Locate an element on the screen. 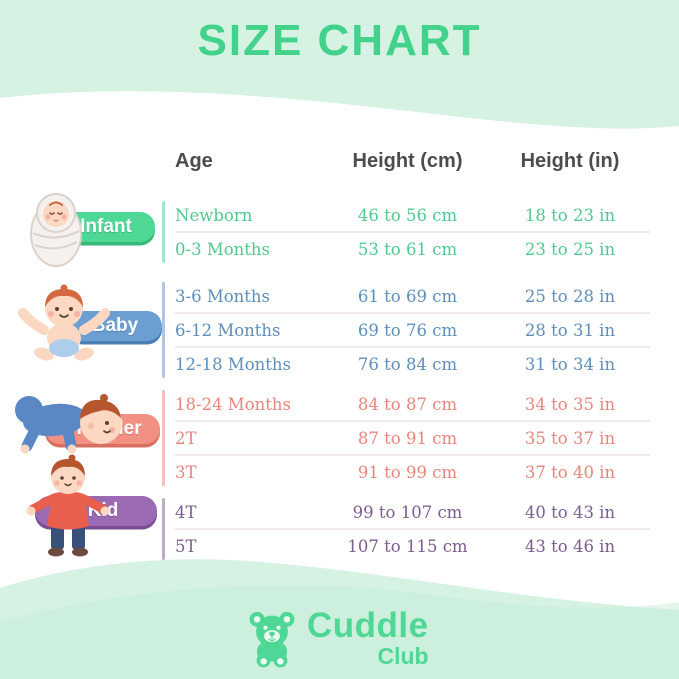 This screenshot has height=679, width=679. age-cell: 3-6 Months is located at coordinates (222, 296).